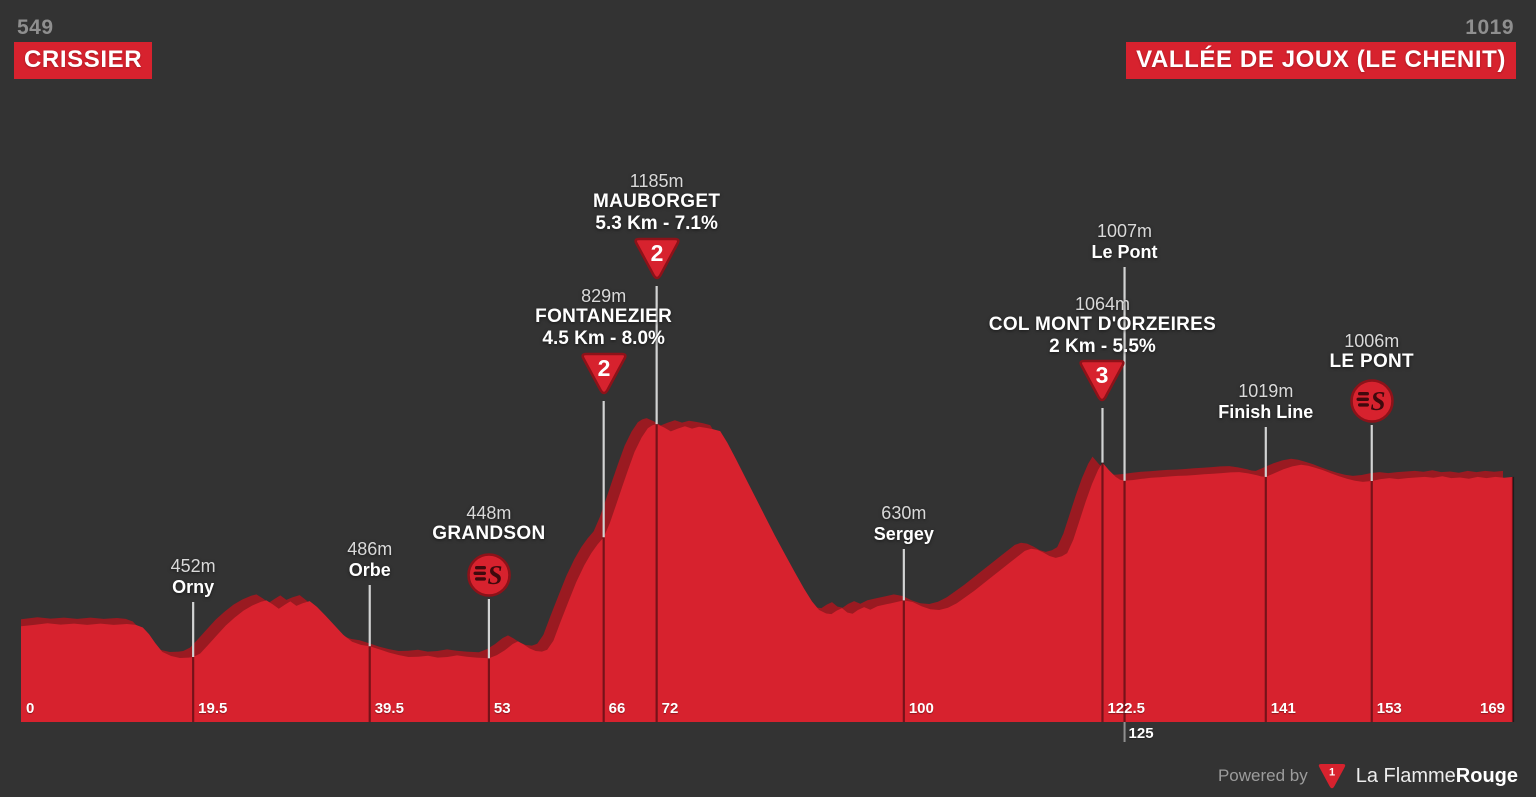 The width and height of the screenshot is (1536, 797). I want to click on climb-category-icon: 3, so click(1102, 384).